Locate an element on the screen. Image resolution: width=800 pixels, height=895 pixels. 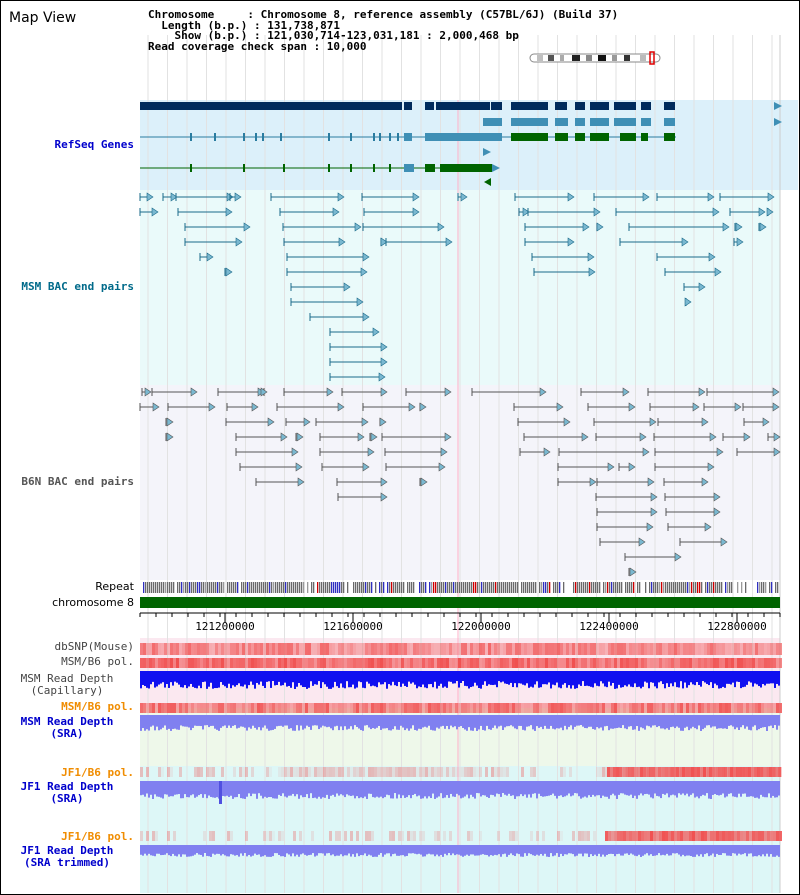
track-label-jf1-depth-sra: JF1 Read Depth (SRA) is located at coordinates (67, 792).